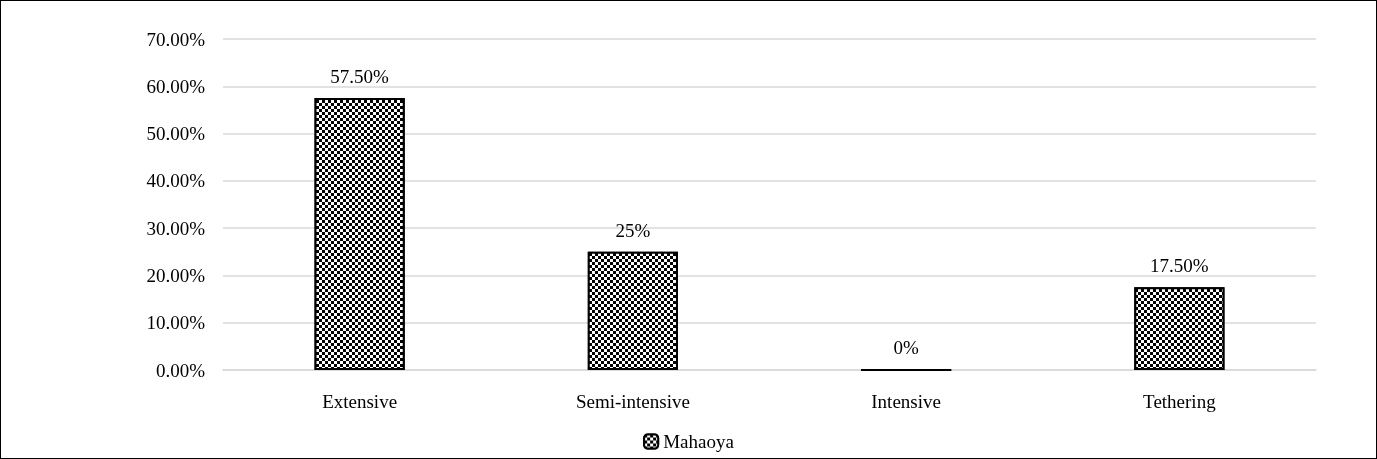 This screenshot has width=1377, height=459. What do you see at coordinates (176, 39) in the screenshot?
I see `y-tick-label: 70.00%` at bounding box center [176, 39].